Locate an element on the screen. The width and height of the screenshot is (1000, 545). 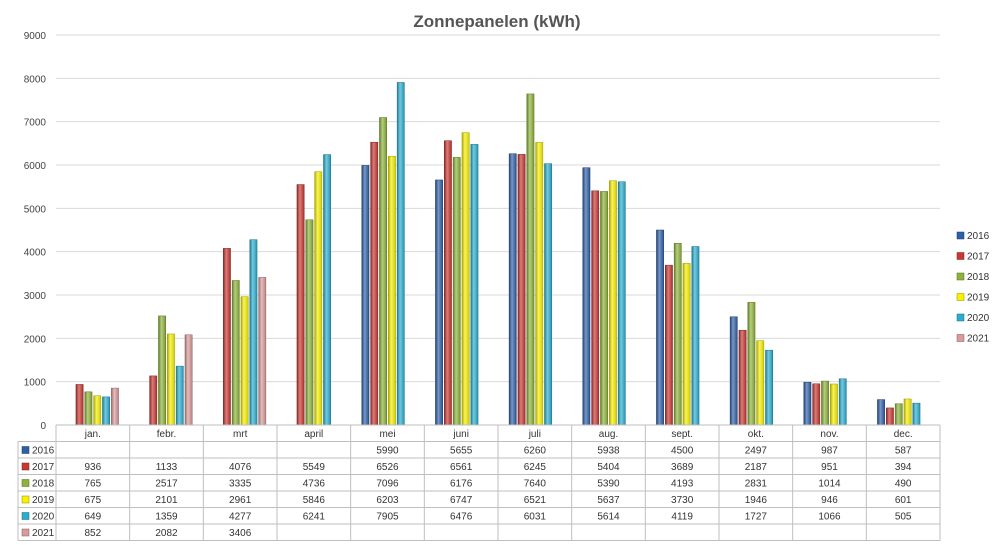
bar-2019-mei is located at coordinates (392, 290).